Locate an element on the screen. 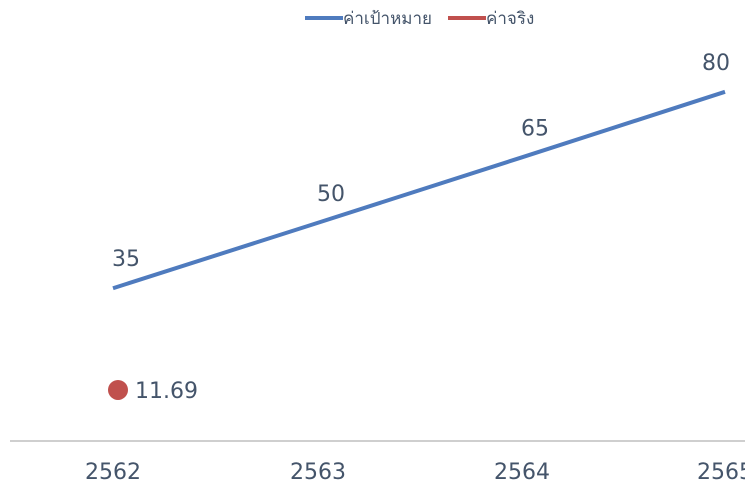 Image resolution: width=745 pixels, height=489 pixels. legend-label: ค่าจริง is located at coordinates (510, 19).